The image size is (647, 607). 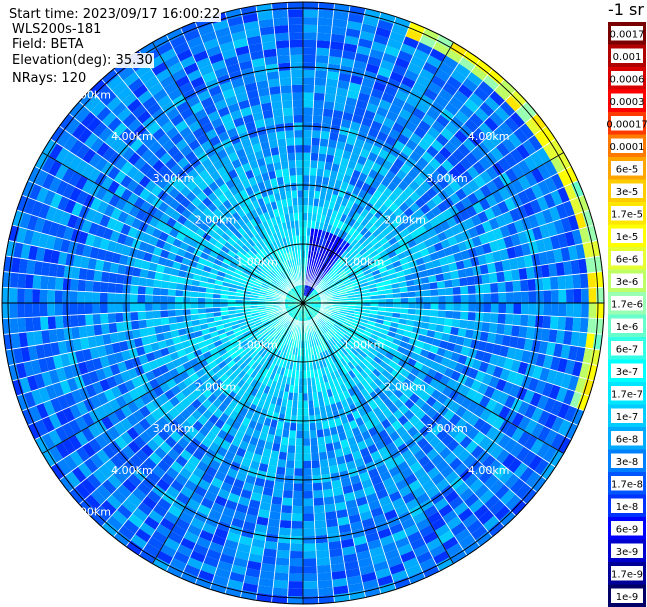 I want to click on range-ring-label: 2.00km, so click(x=216, y=386).